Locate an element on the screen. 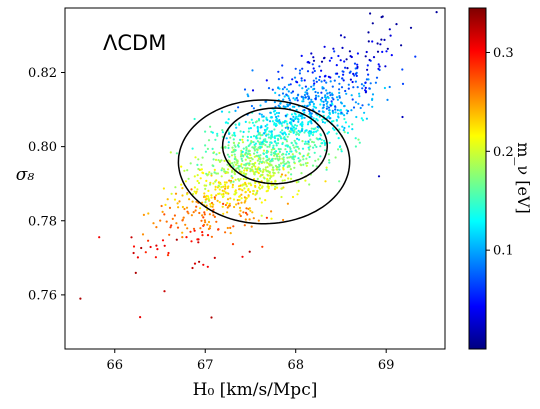  colorbar-label: m_ν [eV] is located at coordinates (523, 178).